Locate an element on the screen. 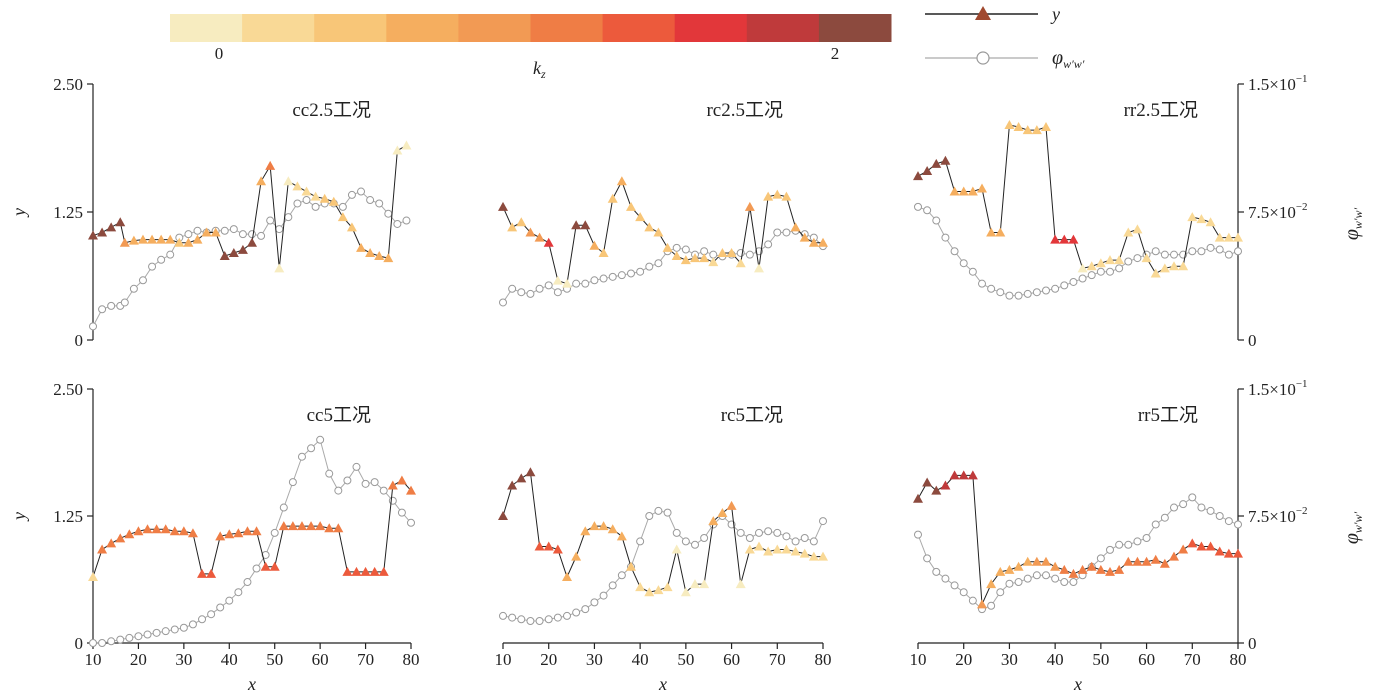  x-tick-label: 50 is located at coordinates (685, 659).